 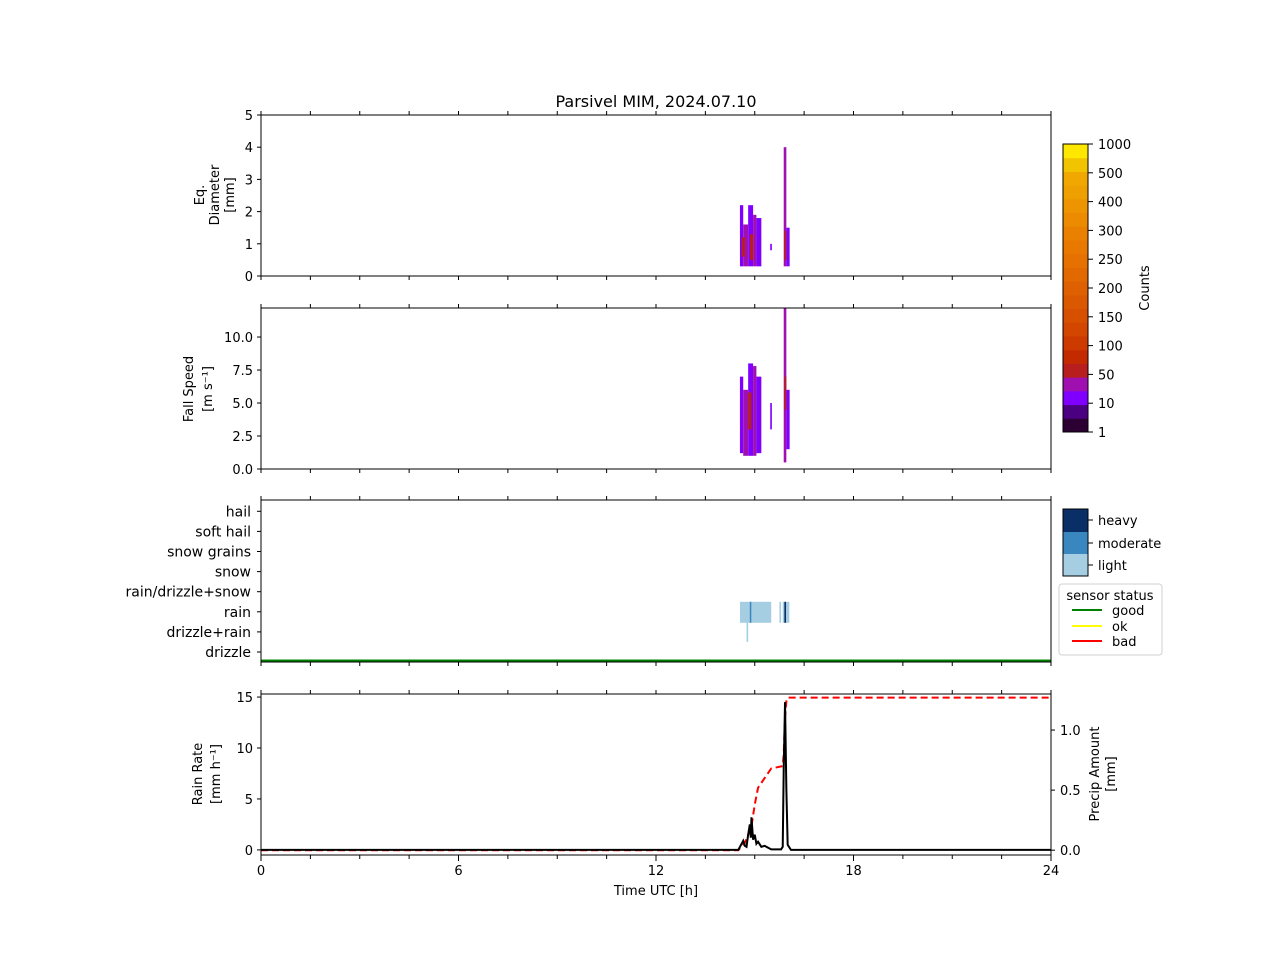 What do you see at coordinates (1070, 791) in the screenshot?
I see `y2-tick-label: 0.5` at bounding box center [1070, 791].